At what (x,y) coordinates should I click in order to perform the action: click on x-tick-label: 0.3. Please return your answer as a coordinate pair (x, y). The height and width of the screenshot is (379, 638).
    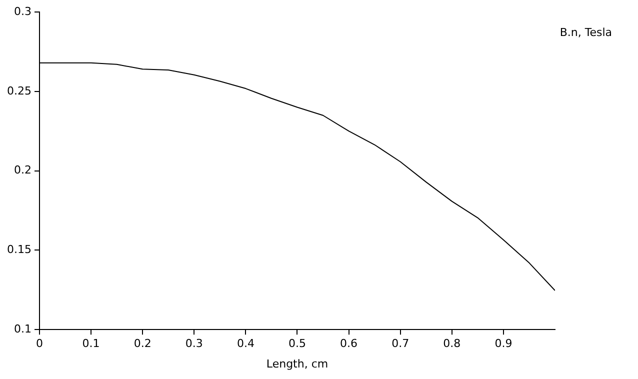
    Looking at the image, I should click on (194, 343).